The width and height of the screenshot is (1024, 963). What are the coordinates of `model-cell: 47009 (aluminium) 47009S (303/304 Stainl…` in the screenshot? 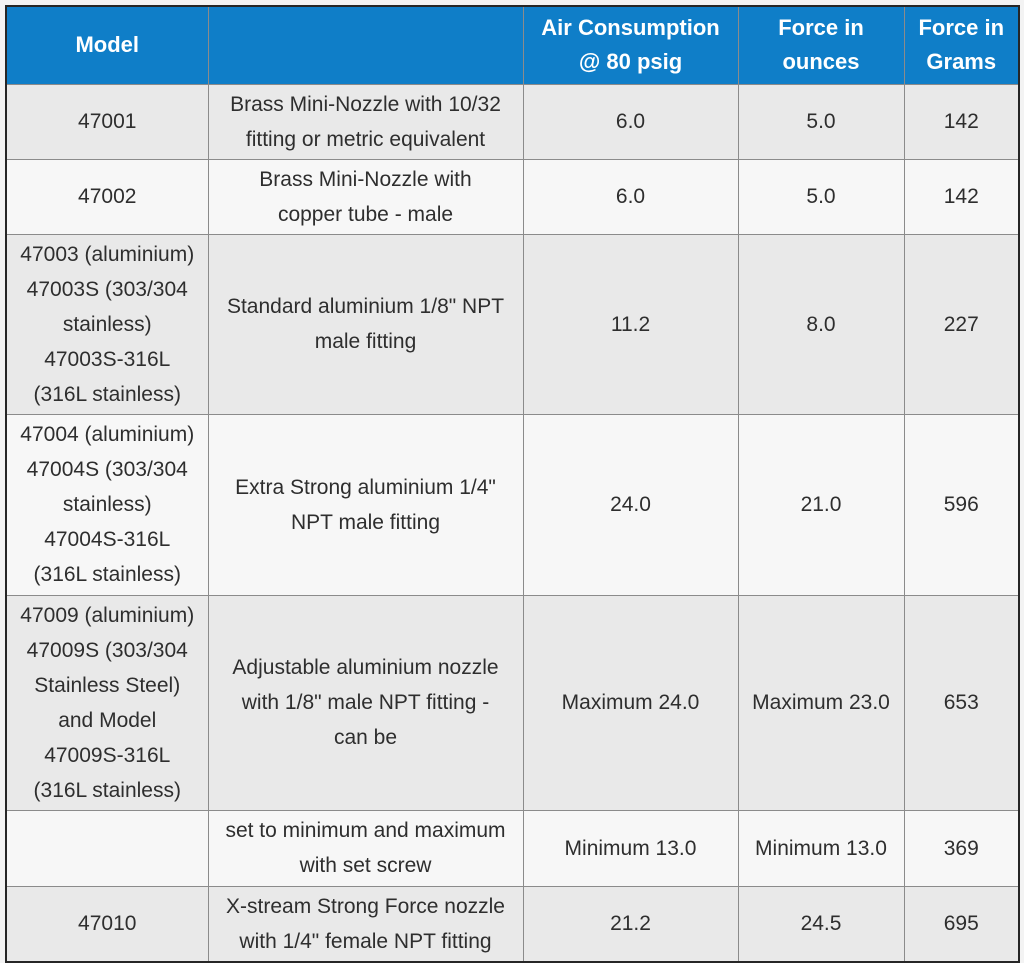 It's located at (107, 702).